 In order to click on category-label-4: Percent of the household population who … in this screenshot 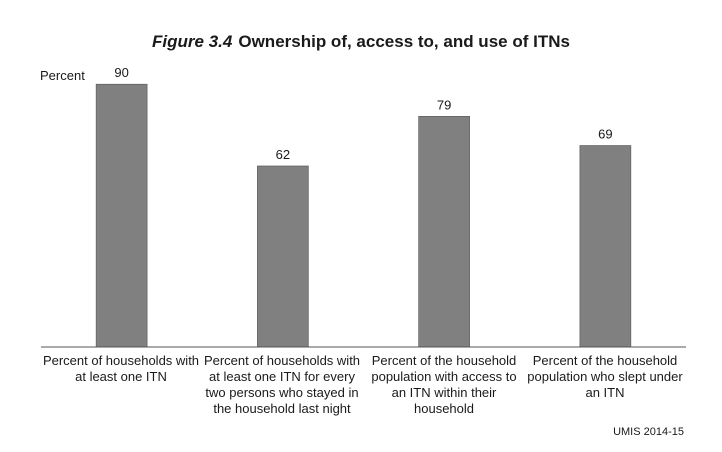, I will do `click(605, 376)`.